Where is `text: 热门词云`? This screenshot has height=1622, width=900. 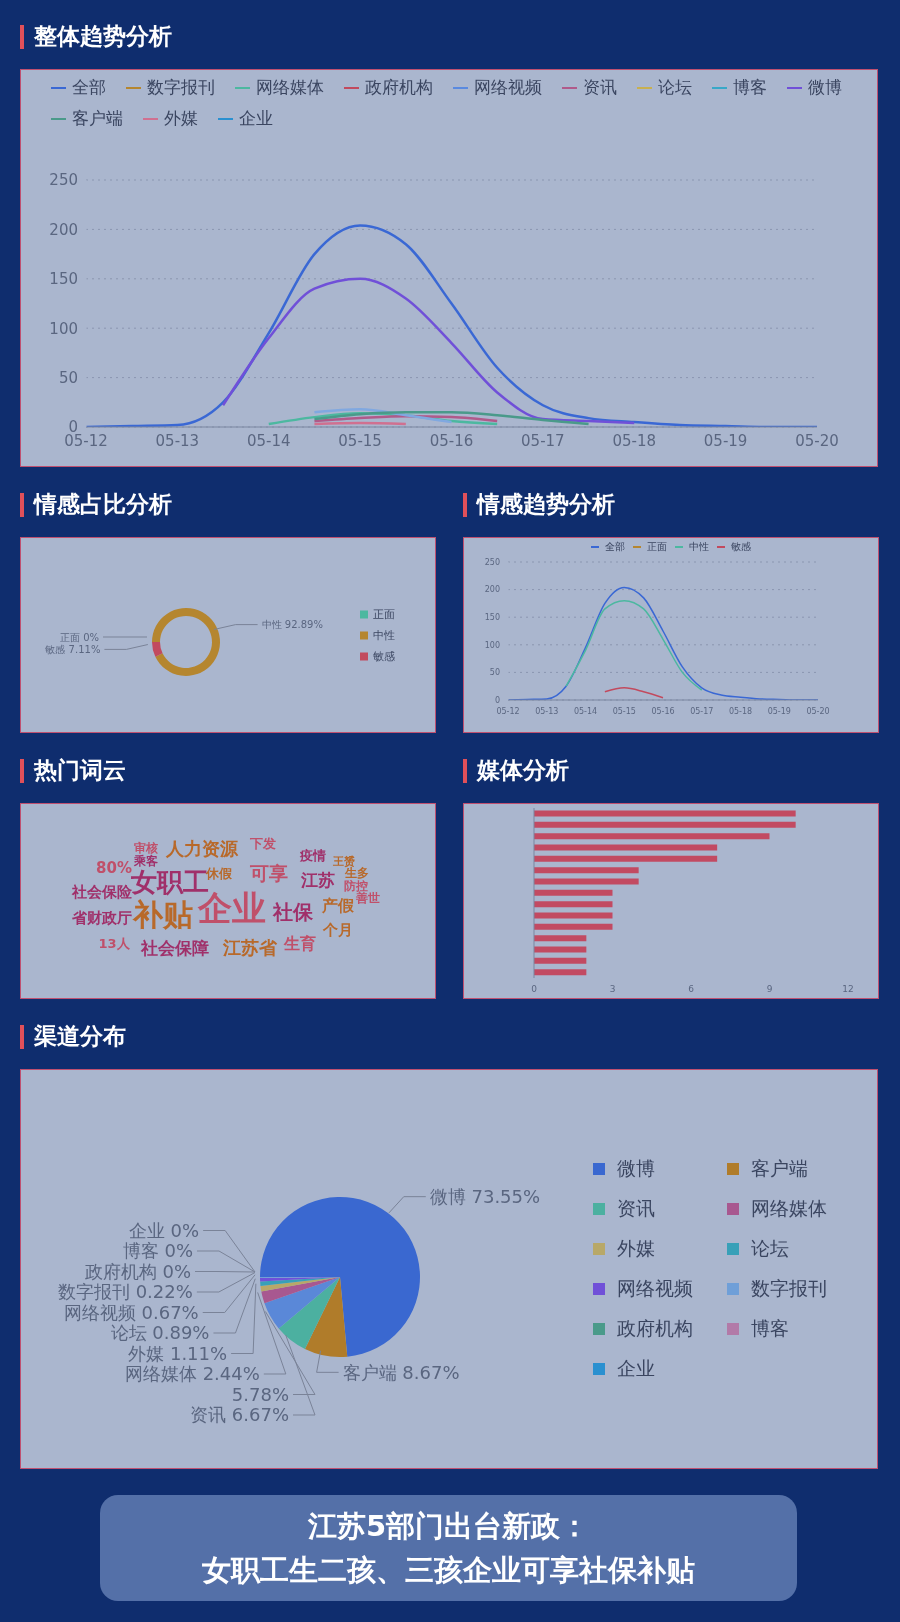
text: 热门词云 is located at coordinates (80, 770).